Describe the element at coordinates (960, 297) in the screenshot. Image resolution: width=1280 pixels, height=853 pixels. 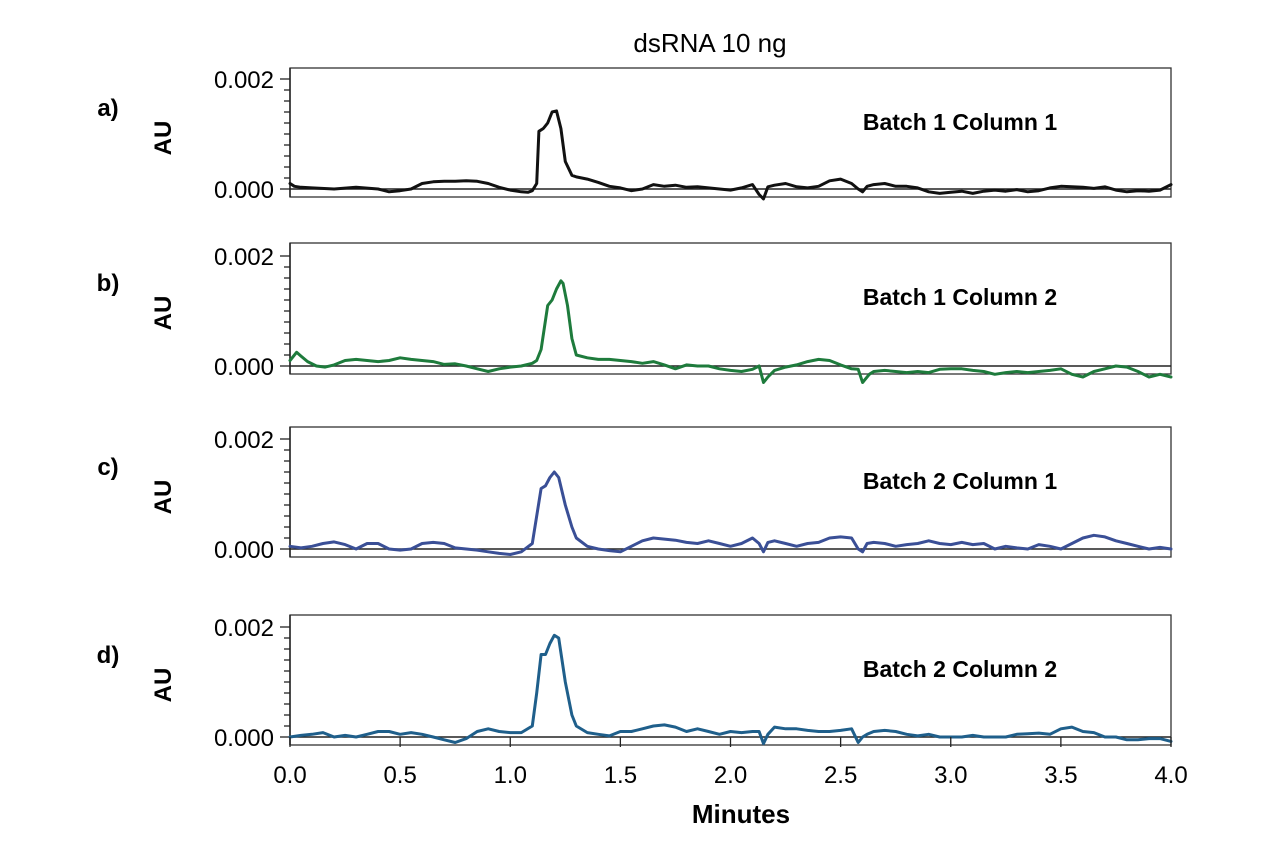
I see `series-label: Batch 1 Column 2` at that location.